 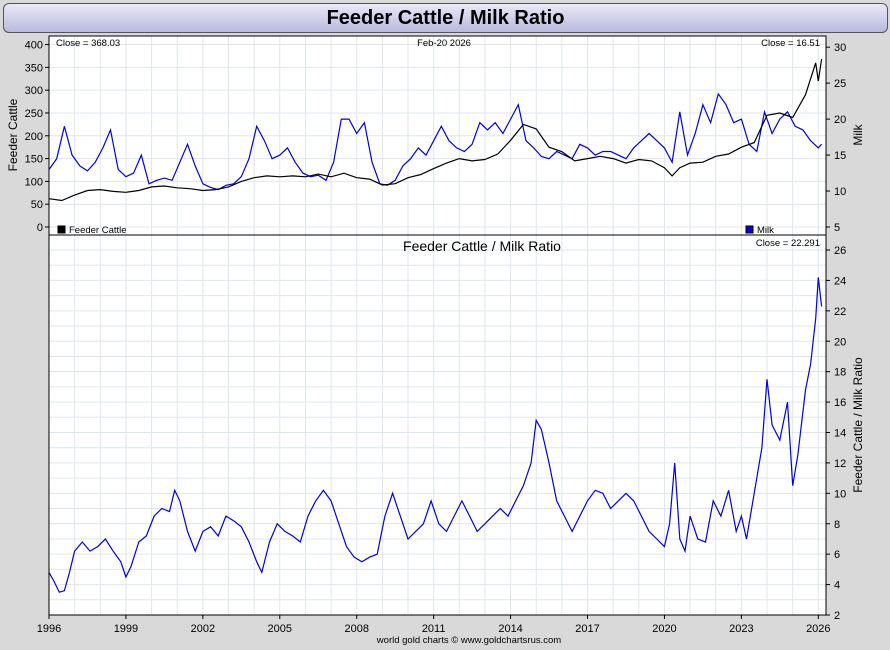 I want to click on ratio-tick-label: 22, so click(x=840, y=312).